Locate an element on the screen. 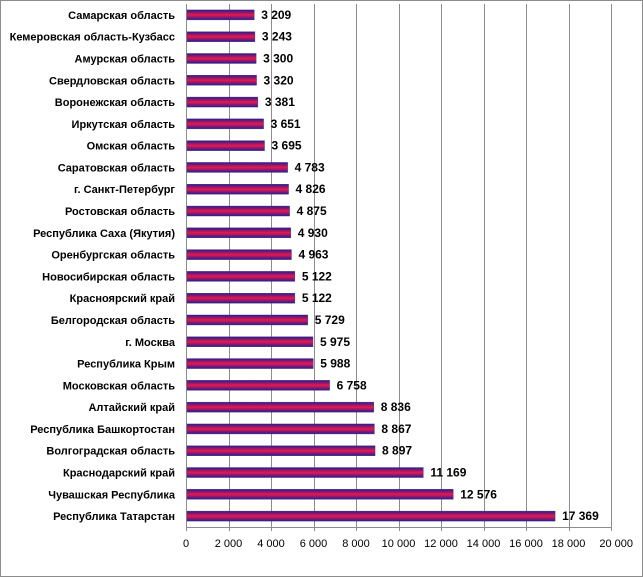 The height and width of the screenshot is (577, 643). data-label: 5 975 is located at coordinates (335, 342).